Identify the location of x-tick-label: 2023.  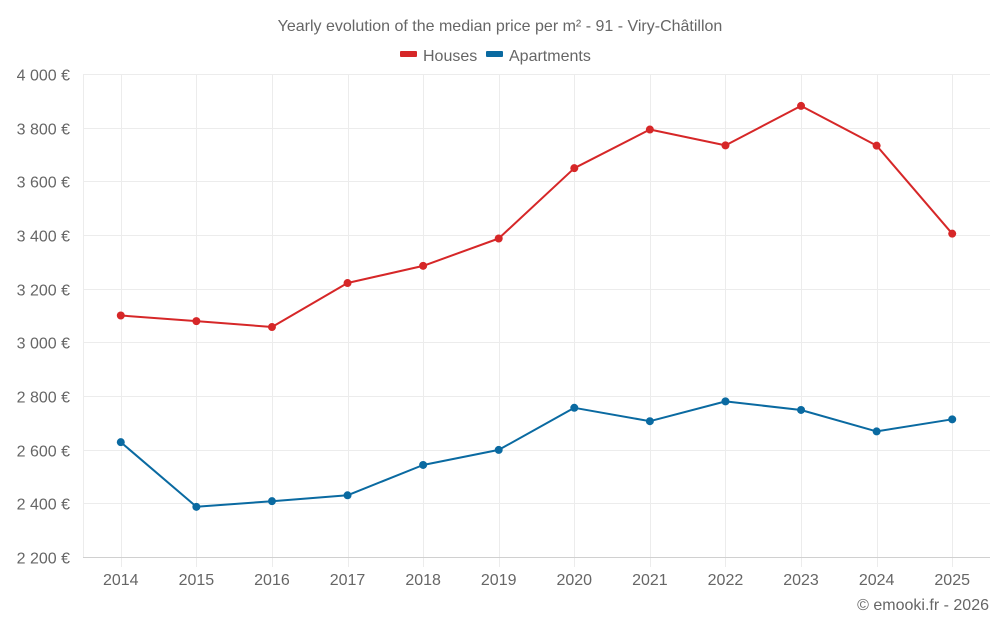
(801, 580).